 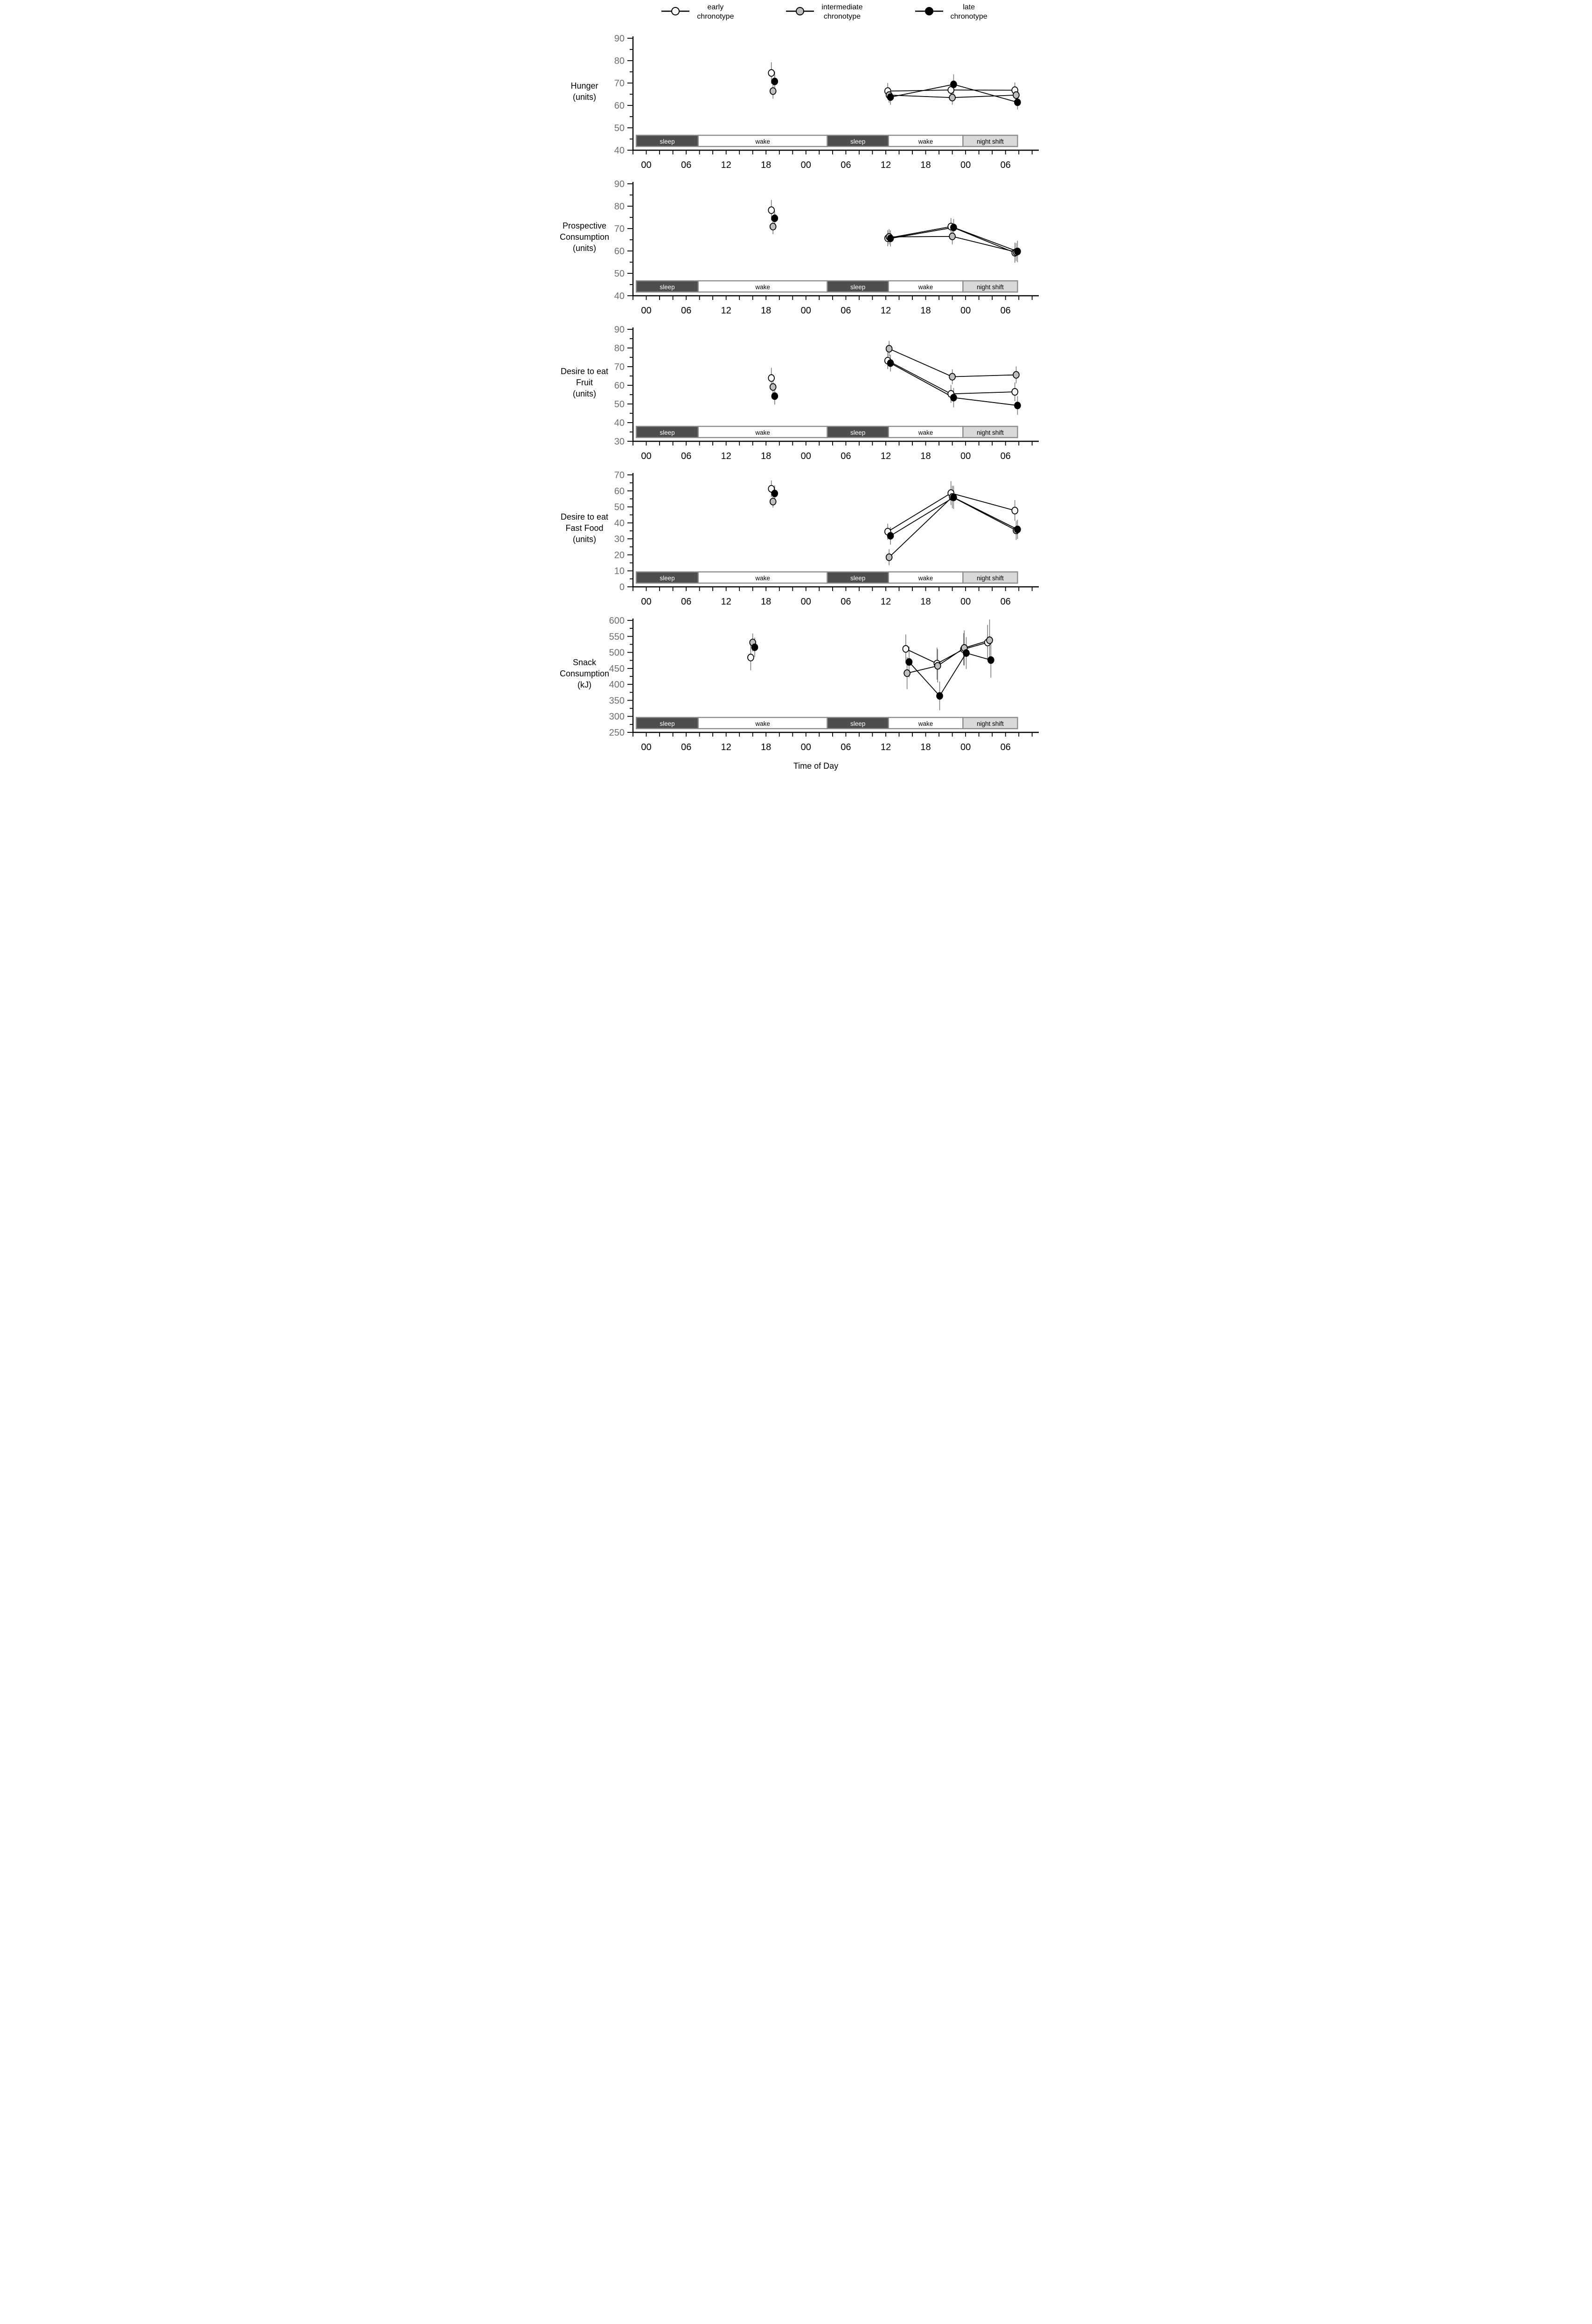 I want to click on y-tick-label: 70, so click(x=619, y=475).